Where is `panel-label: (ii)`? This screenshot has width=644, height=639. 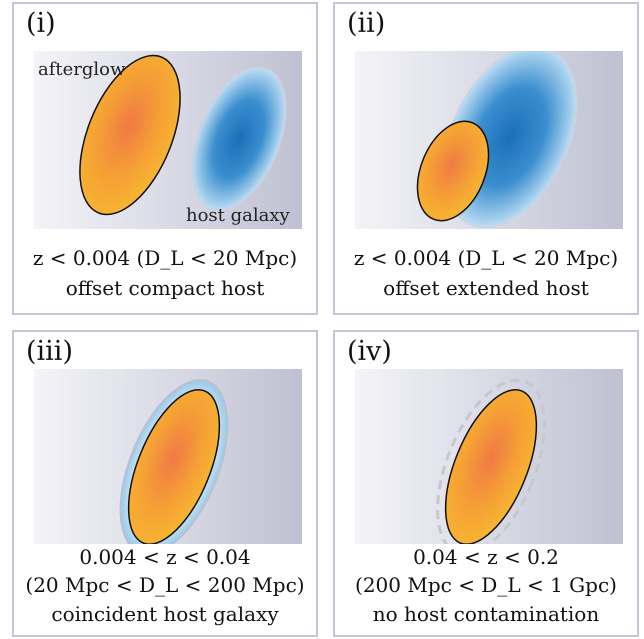 panel-label: (ii) is located at coordinates (366, 23).